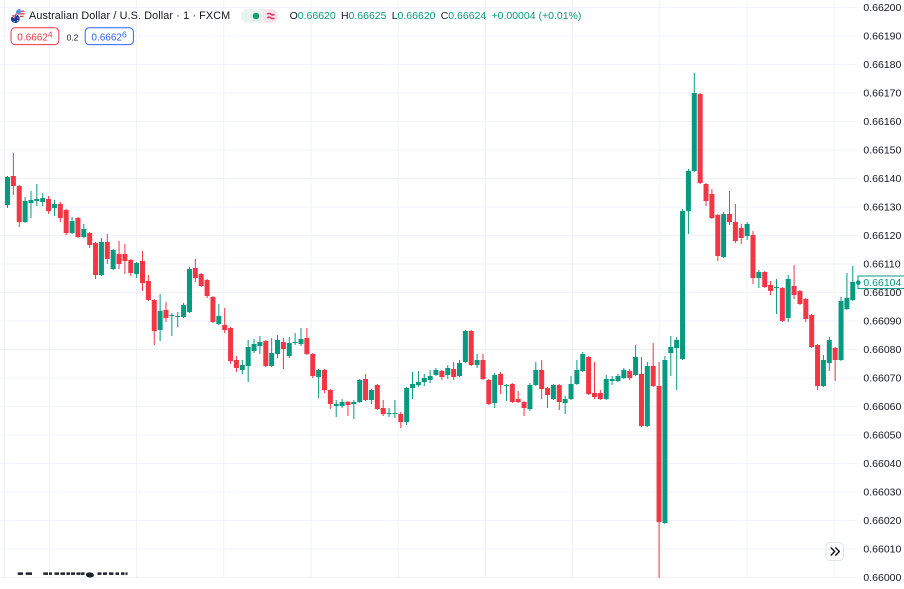 Image resolution: width=904 pixels, height=589 pixels. What do you see at coordinates (882, 293) in the screenshot?
I see `svg-text: 0.66100` at bounding box center [882, 293].